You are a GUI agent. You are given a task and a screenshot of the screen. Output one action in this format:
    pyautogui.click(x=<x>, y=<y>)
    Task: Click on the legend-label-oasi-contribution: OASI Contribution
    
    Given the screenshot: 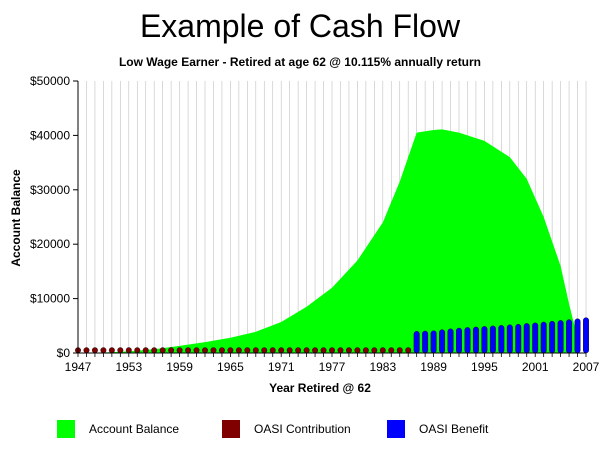 What is the action you would take?
    pyautogui.click(x=302, y=429)
    